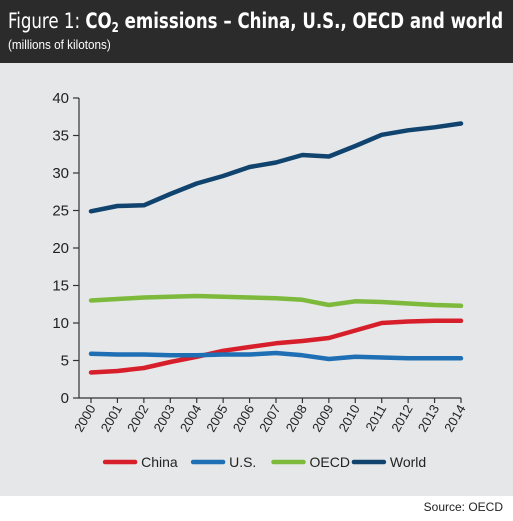 The height and width of the screenshot is (521, 513). Describe the element at coordinates (296, 418) in the screenshot. I see `x-tick-label: 2008` at that location.